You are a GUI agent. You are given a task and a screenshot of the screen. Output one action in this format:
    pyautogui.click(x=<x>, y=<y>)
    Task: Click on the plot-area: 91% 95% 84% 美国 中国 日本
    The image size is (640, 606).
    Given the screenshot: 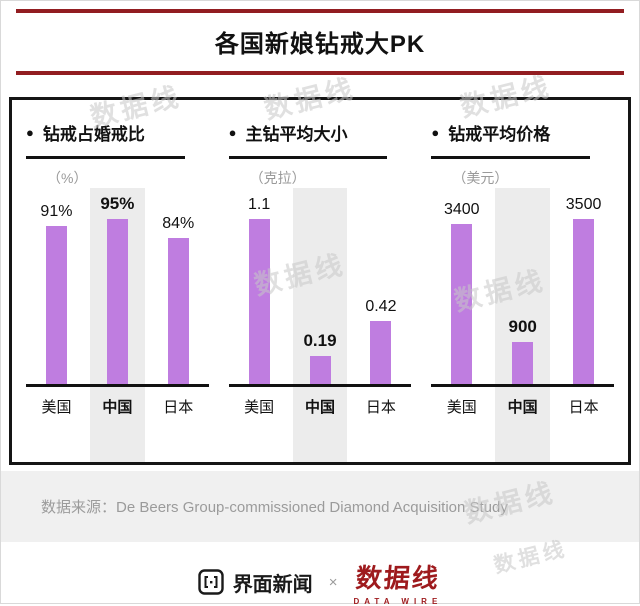 What is the action you would take?
    pyautogui.click(x=117, y=325)
    